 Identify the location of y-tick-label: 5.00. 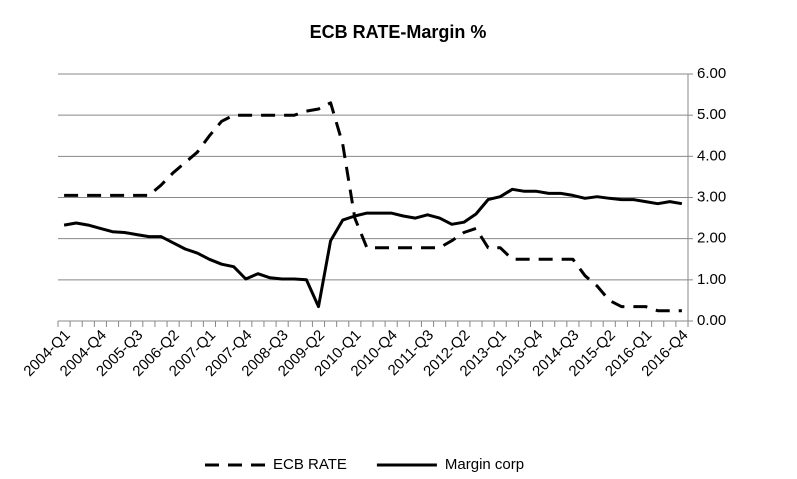
(711, 114).